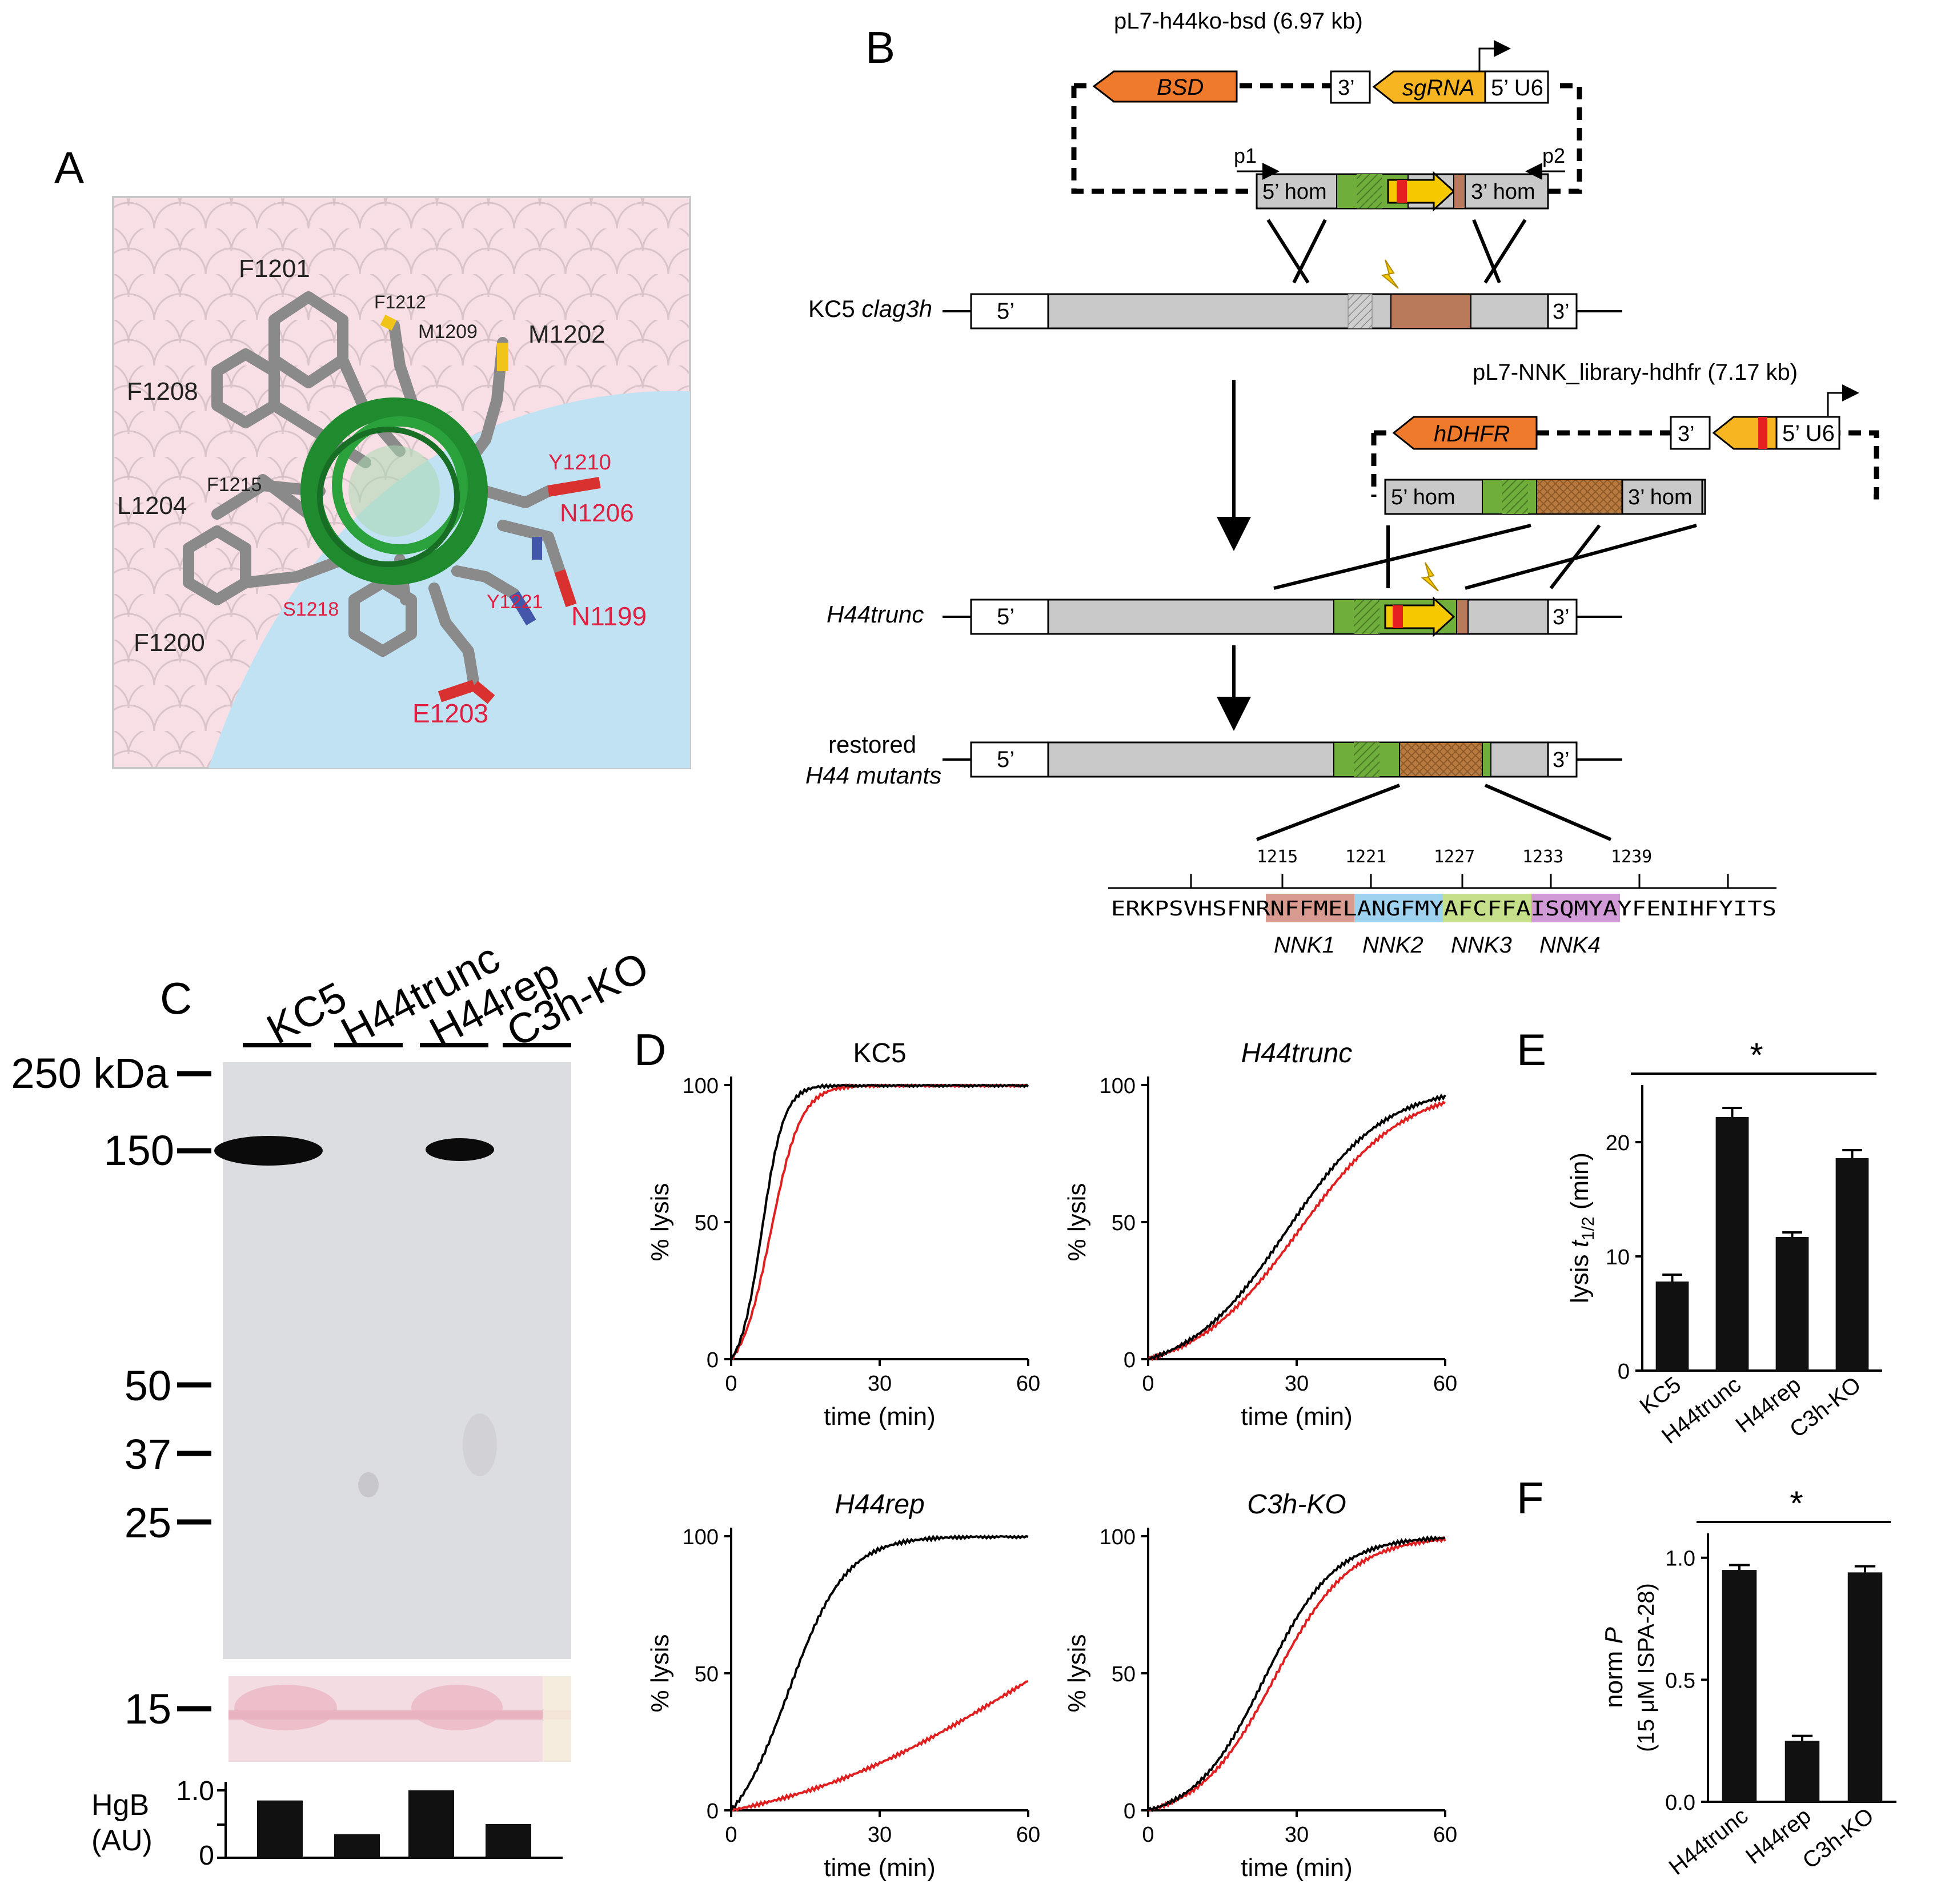 The height and width of the screenshot is (1904, 1957). I want to click on nnk3-label: NNK3, so click(1481, 946).